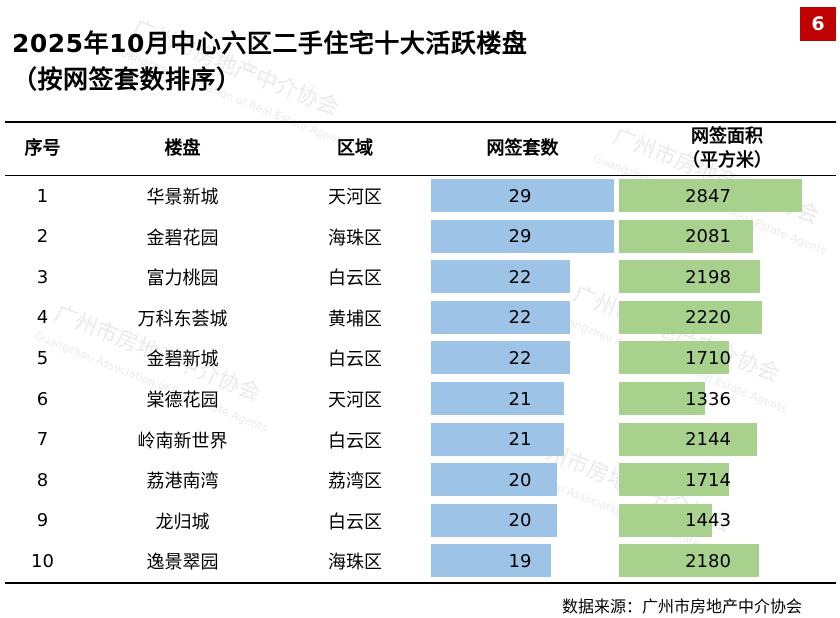 The height and width of the screenshot is (618, 840). What do you see at coordinates (708, 440) in the screenshot?
I see `cell-area: 2144` at bounding box center [708, 440].